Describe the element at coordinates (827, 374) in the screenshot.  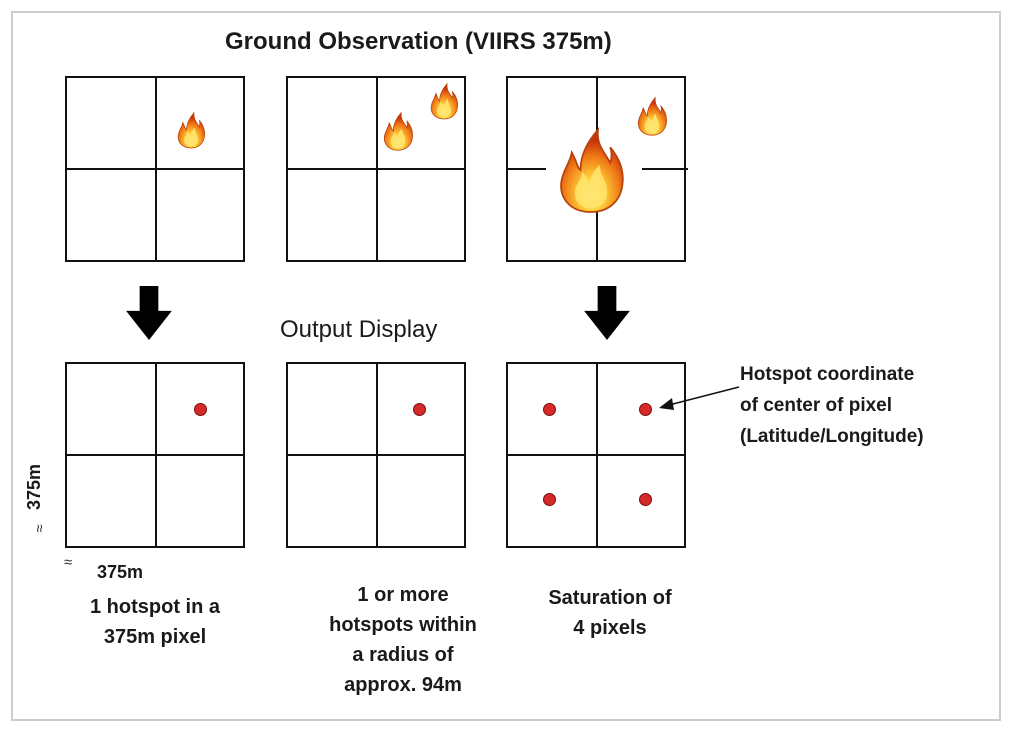
I see `annotation-line: Hotspot coordinate` at that location.